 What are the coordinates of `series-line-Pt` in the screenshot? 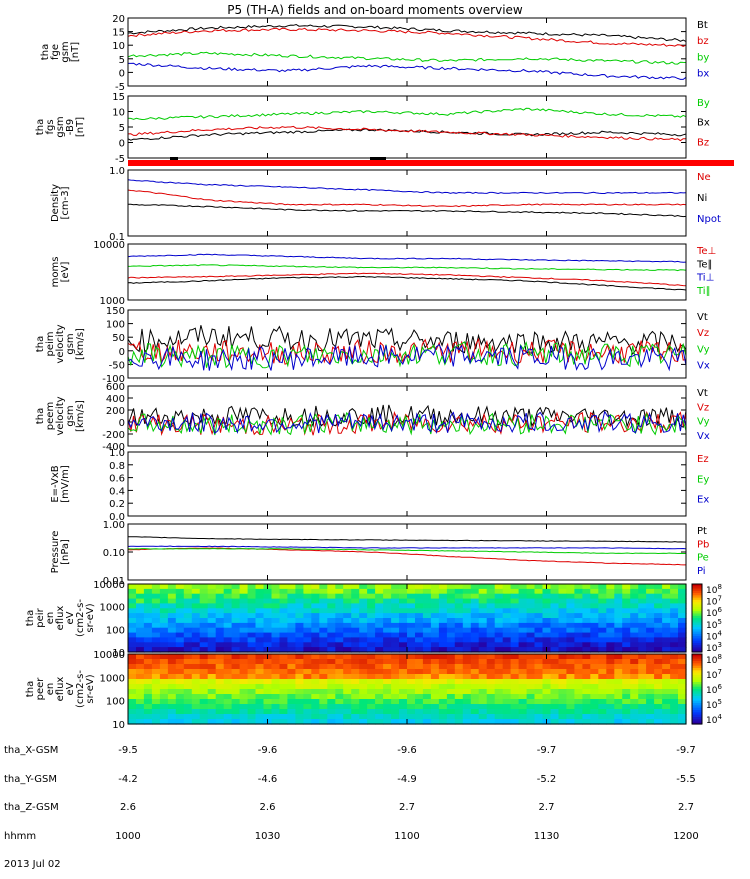 It's located at (407, 539).